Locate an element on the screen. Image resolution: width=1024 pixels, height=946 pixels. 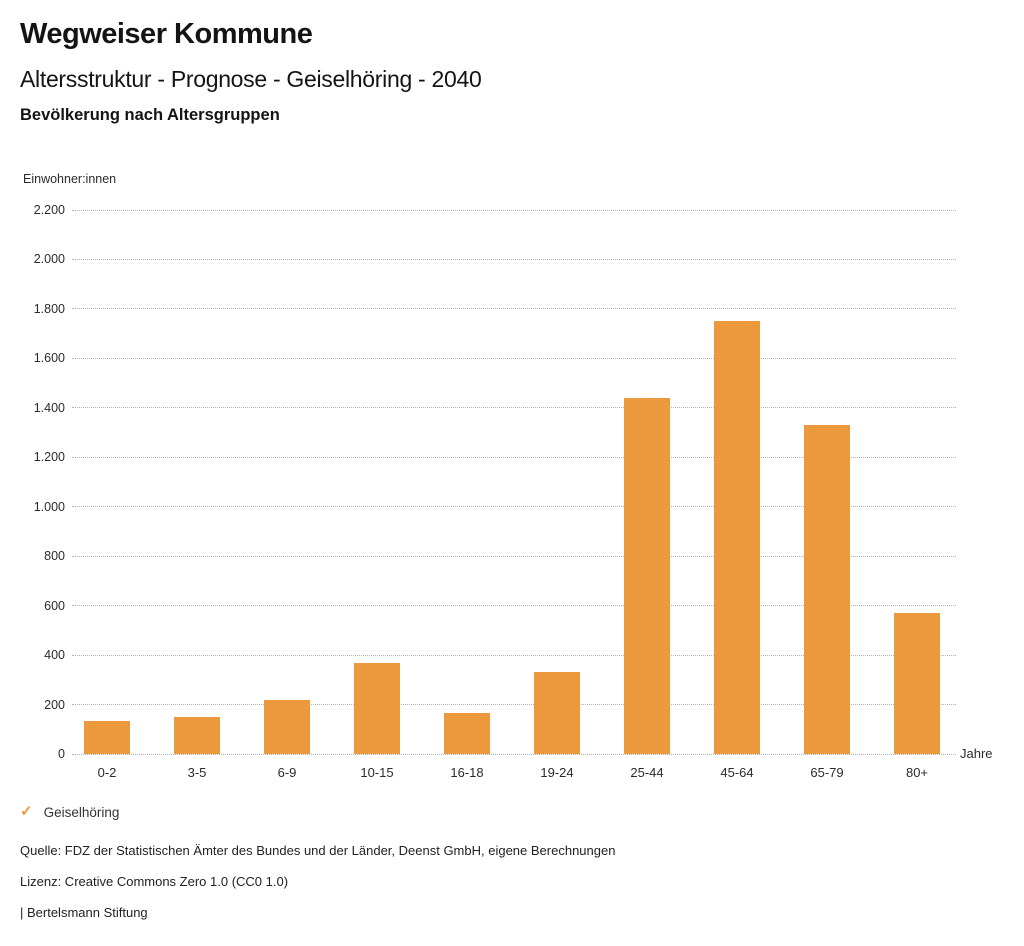
x-tick-label-19-24: 19-24 is located at coordinates (557, 772).